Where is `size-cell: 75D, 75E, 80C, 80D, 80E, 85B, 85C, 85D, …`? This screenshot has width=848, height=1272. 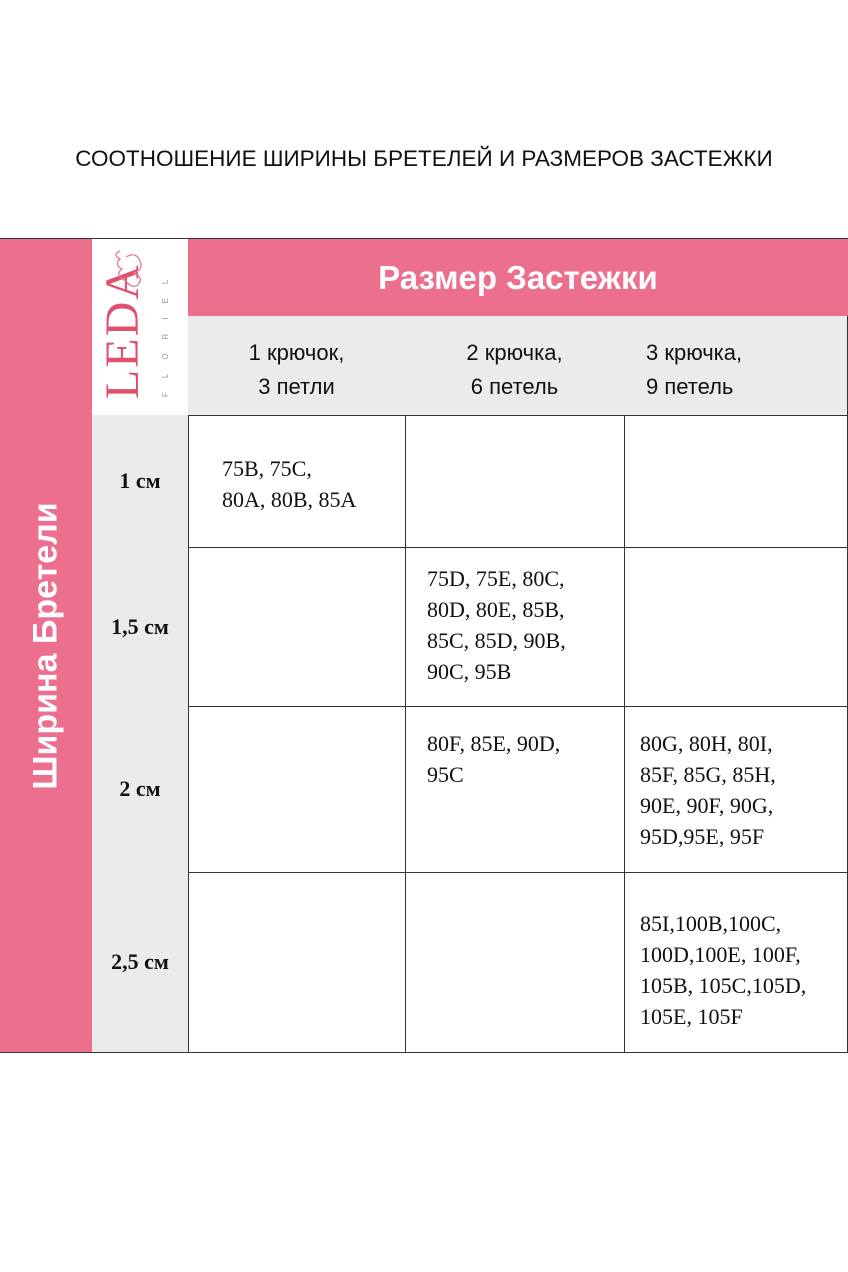
size-cell: 75D, 75E, 80C, 80D, 80E, 85B, 85C, 85D, … is located at coordinates (515, 627).